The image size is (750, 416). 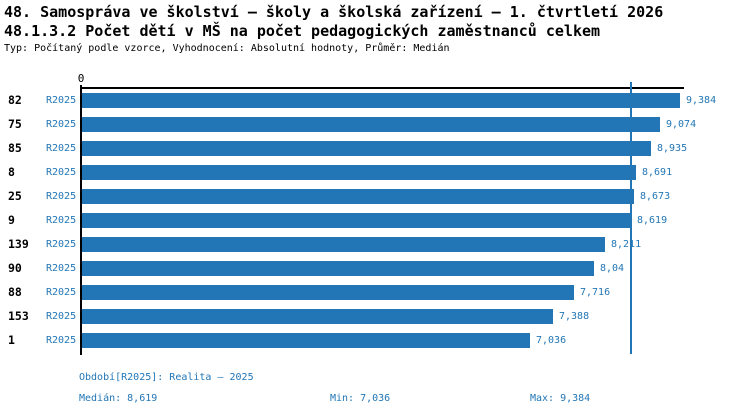 What do you see at coordinates (81, 78) in the screenshot?
I see `axis-zero-label: 0` at bounding box center [81, 78].